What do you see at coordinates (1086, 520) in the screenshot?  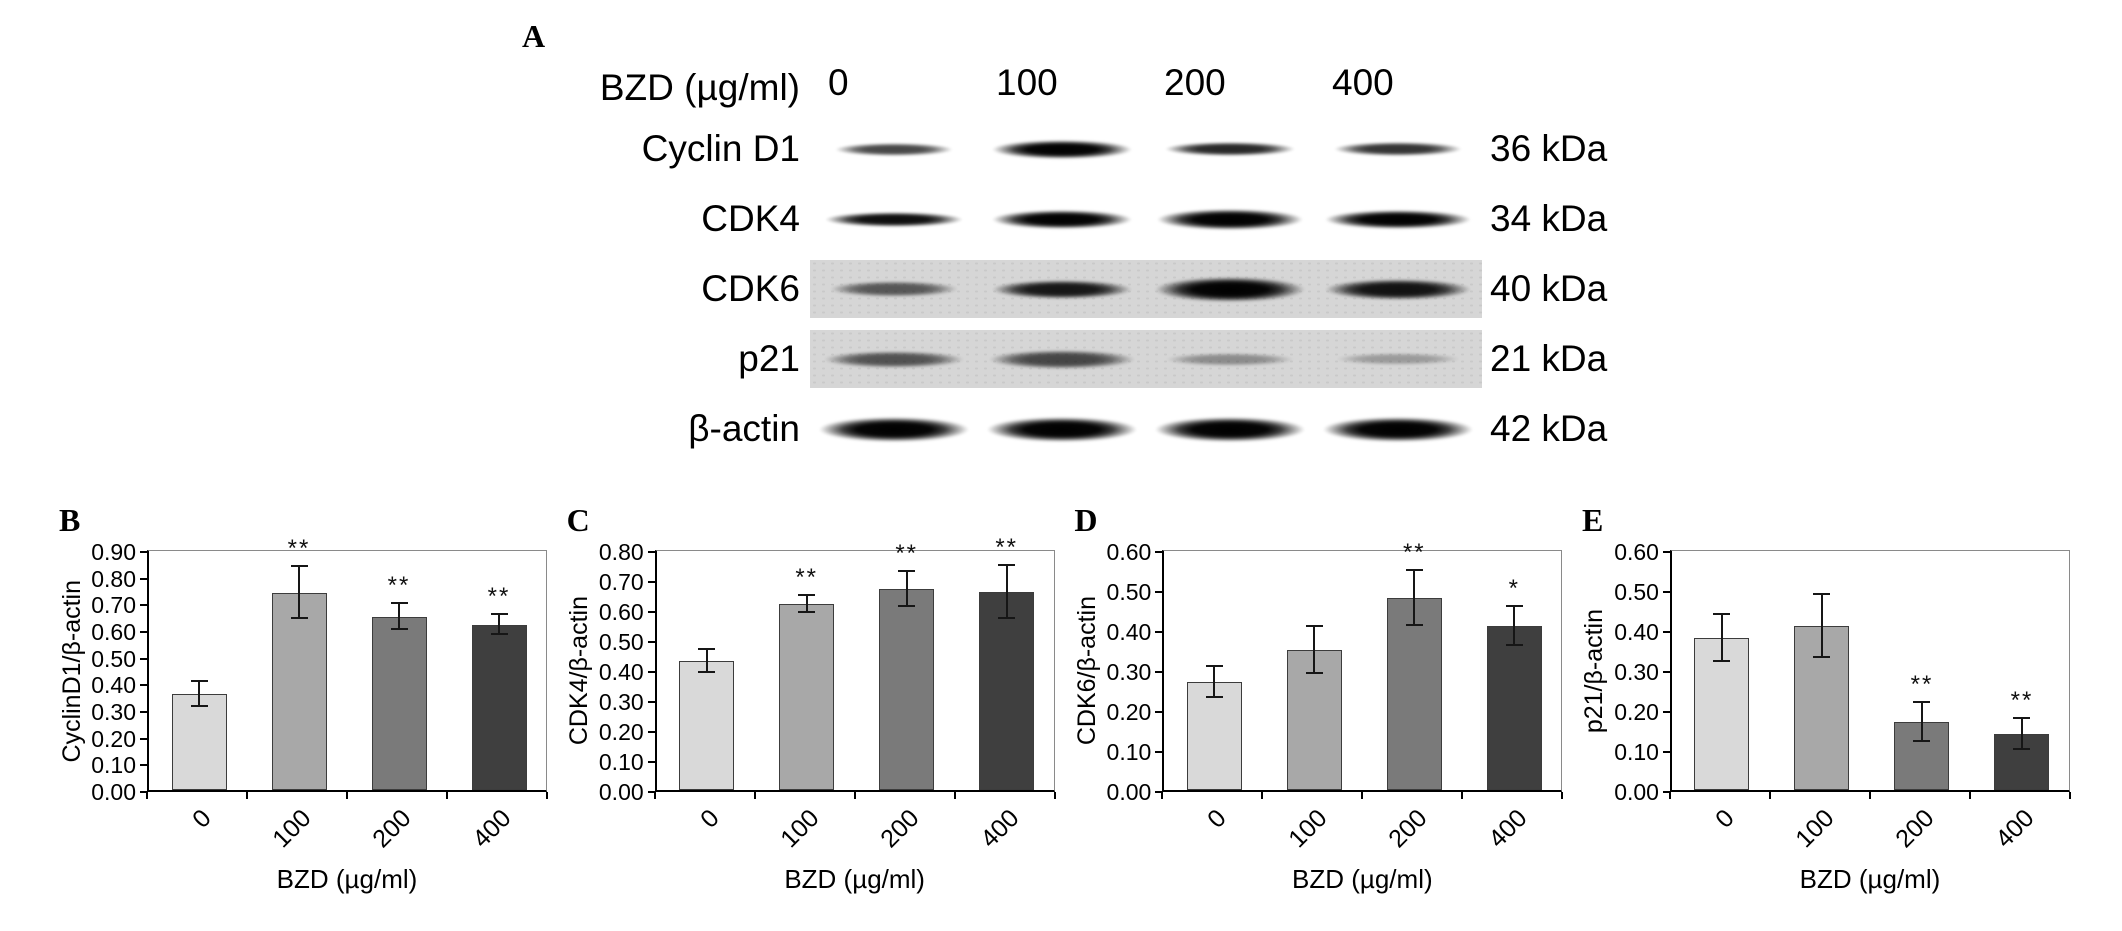 I see `panel-letter: D` at bounding box center [1086, 520].